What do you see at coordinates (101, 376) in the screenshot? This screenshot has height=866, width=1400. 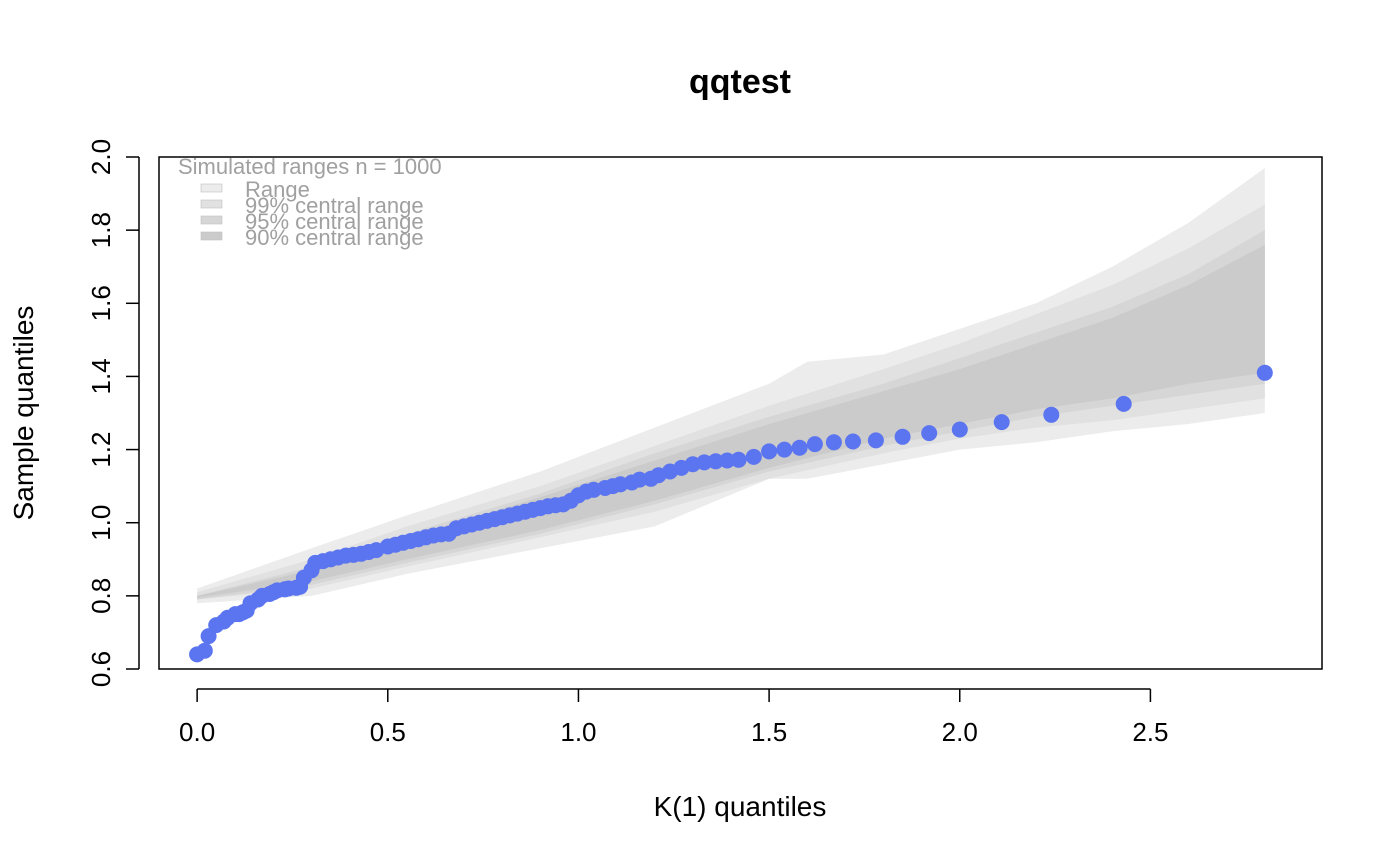 I see `y-tick-label: 1.4` at bounding box center [101, 376].